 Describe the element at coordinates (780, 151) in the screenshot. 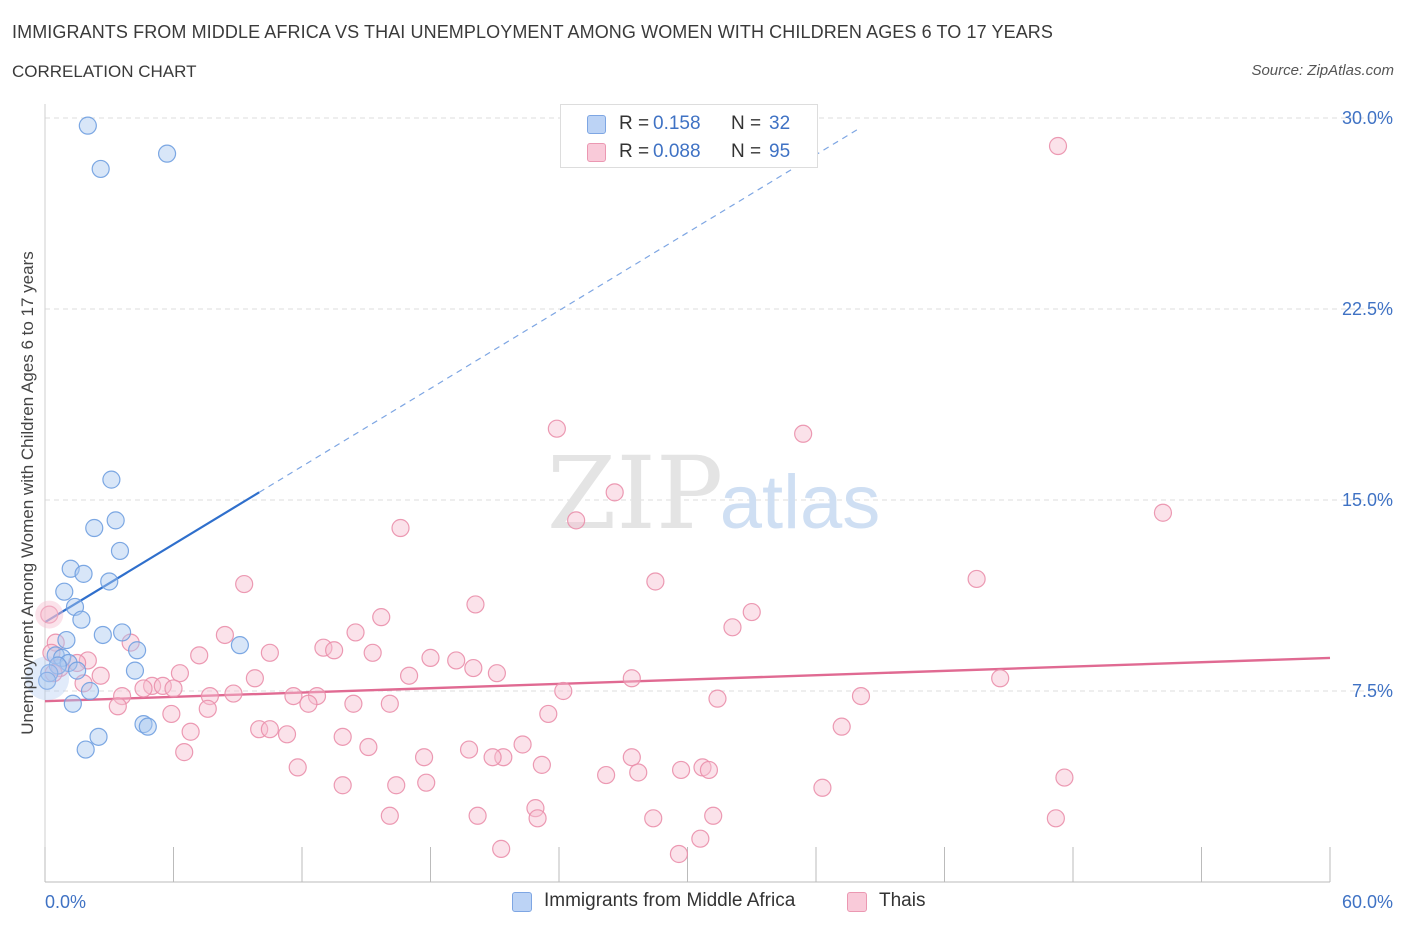

I see `legend-n-value: 95` at that location.